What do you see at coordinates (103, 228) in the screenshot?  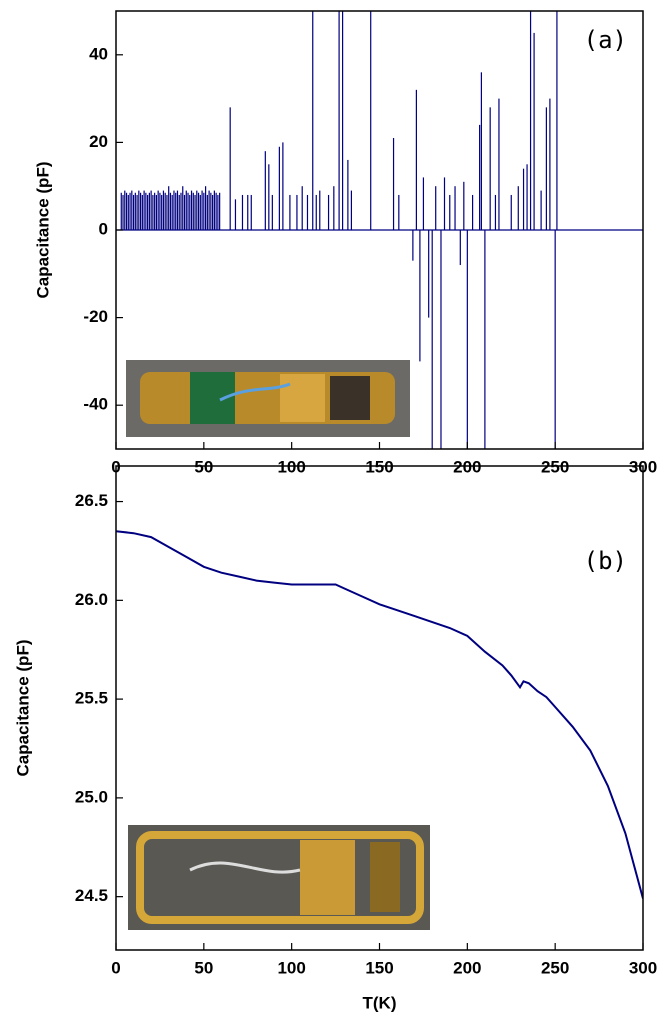 I see `y-tick-label: 0` at bounding box center [103, 228].